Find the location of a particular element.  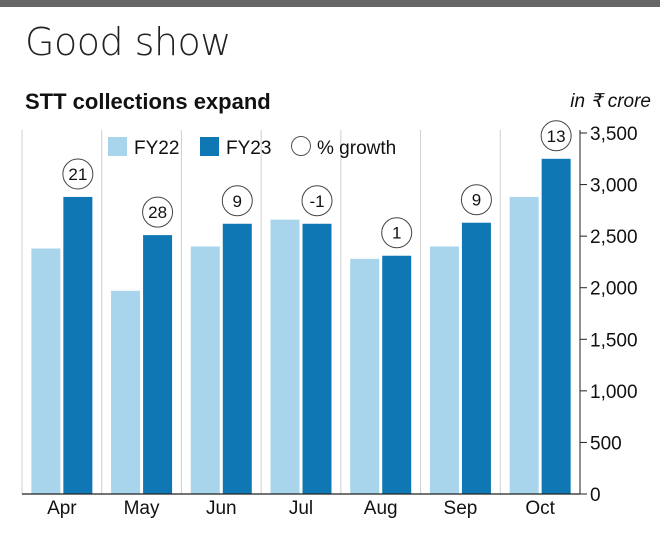

x-tick-label: Aug is located at coordinates (381, 508).